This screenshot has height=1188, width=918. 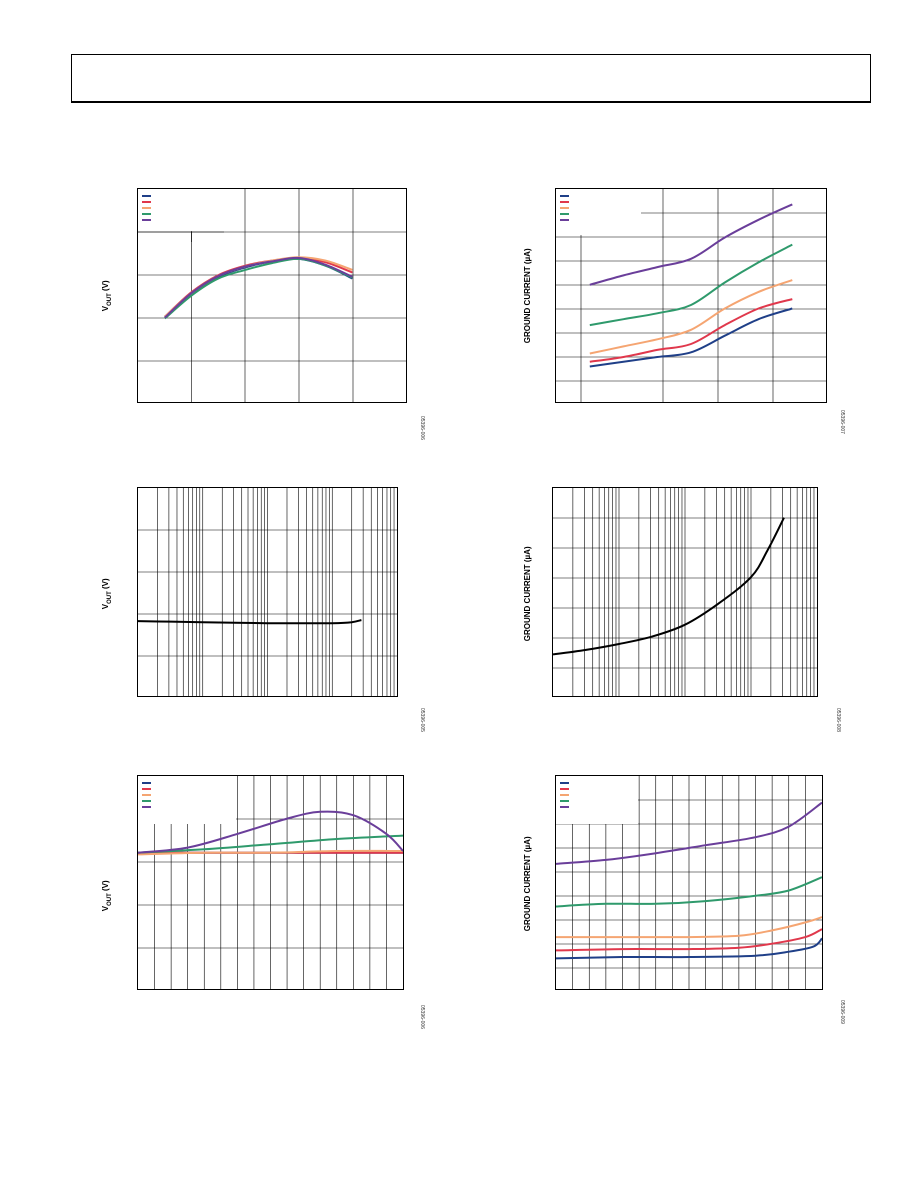 I want to click on figure-id: 05396-008, so click(x=838, y=720).